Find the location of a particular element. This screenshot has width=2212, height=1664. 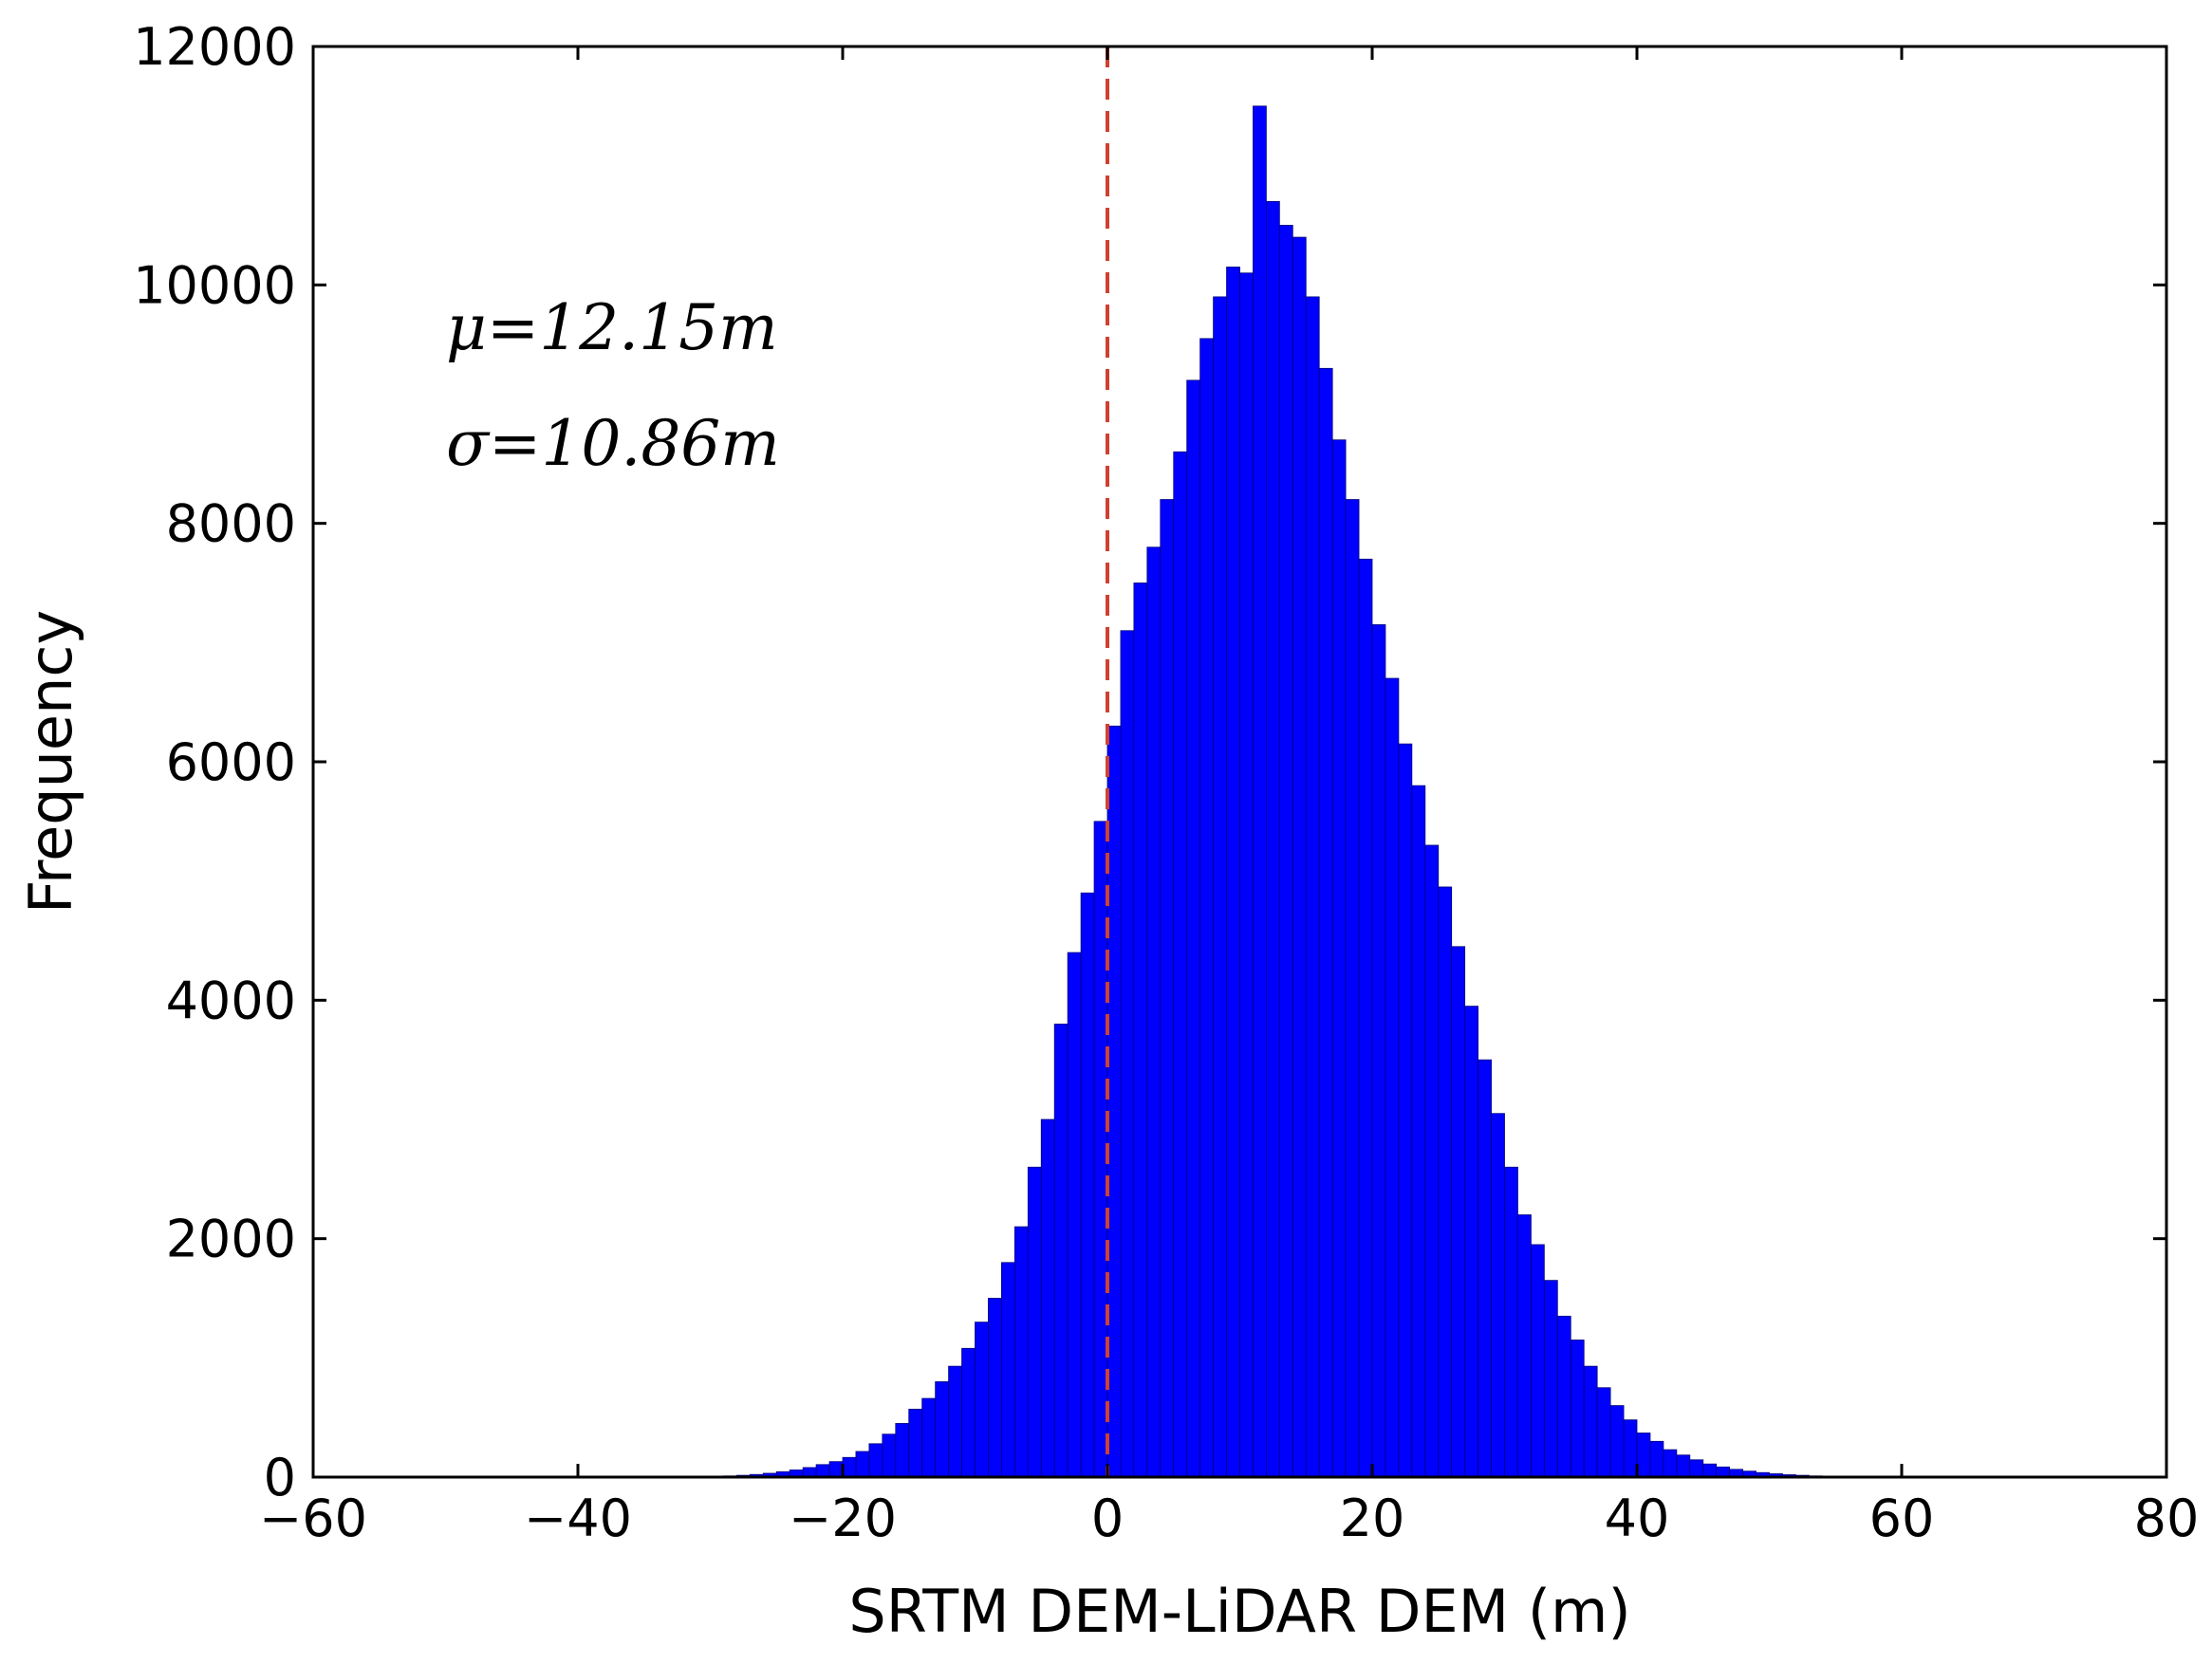

x-axis-label: SRTM DEM-LiDAR DEM (m) is located at coordinates (1239, 1611).